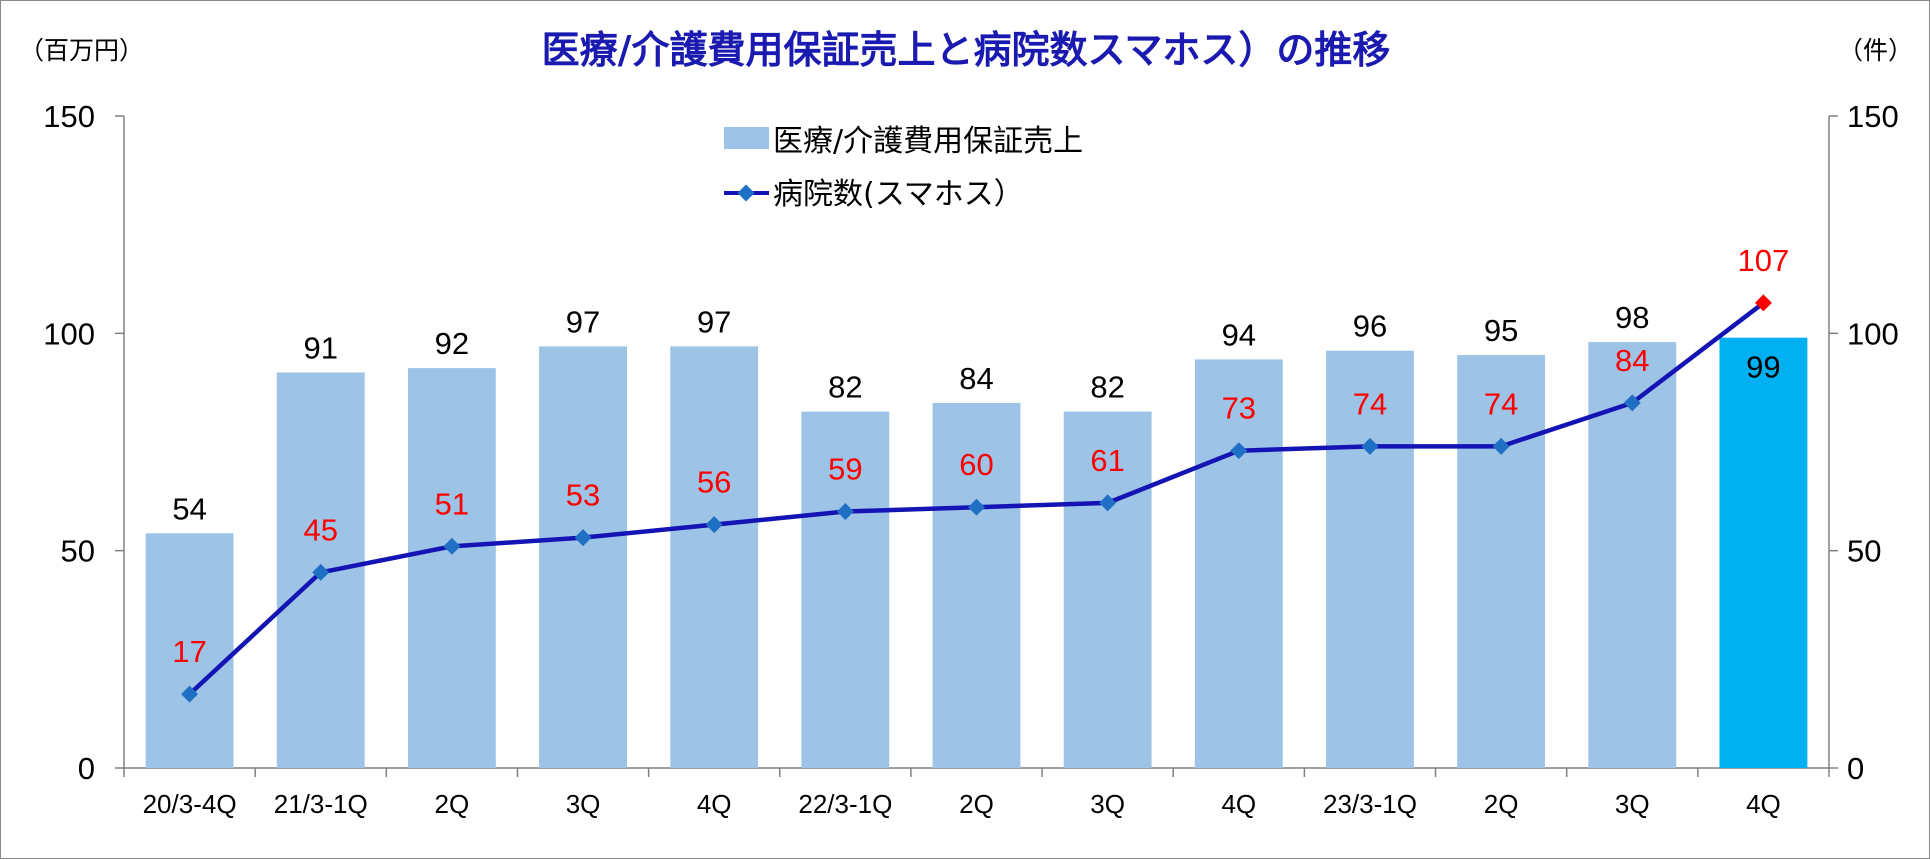  I want to click on bar-value-label: 98, so click(1632, 317).